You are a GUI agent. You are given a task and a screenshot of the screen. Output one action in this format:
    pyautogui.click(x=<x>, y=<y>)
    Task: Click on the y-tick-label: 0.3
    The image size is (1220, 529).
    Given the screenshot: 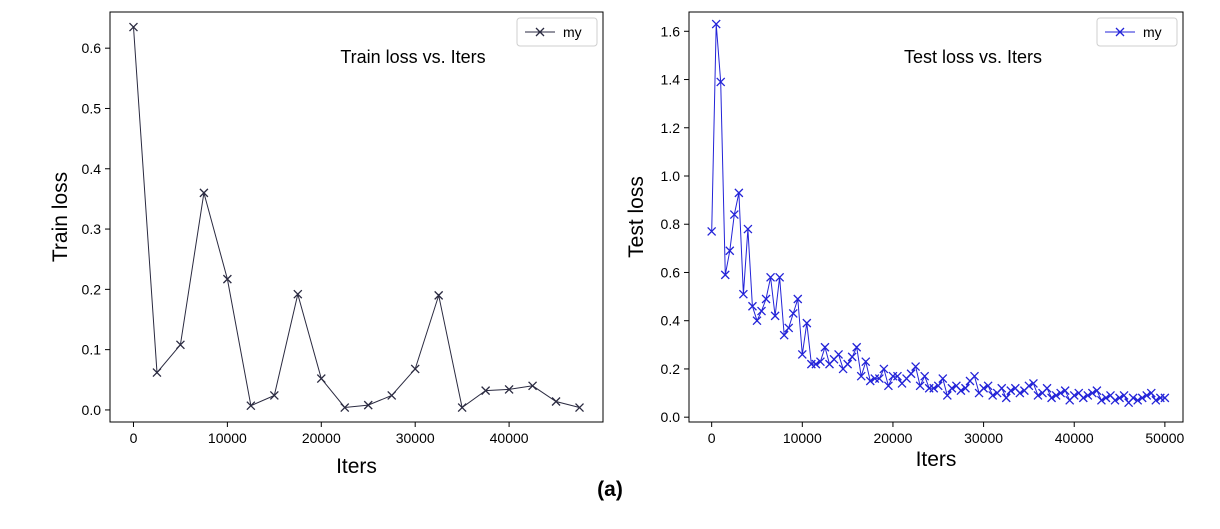 What is the action you would take?
    pyautogui.click(x=92, y=229)
    